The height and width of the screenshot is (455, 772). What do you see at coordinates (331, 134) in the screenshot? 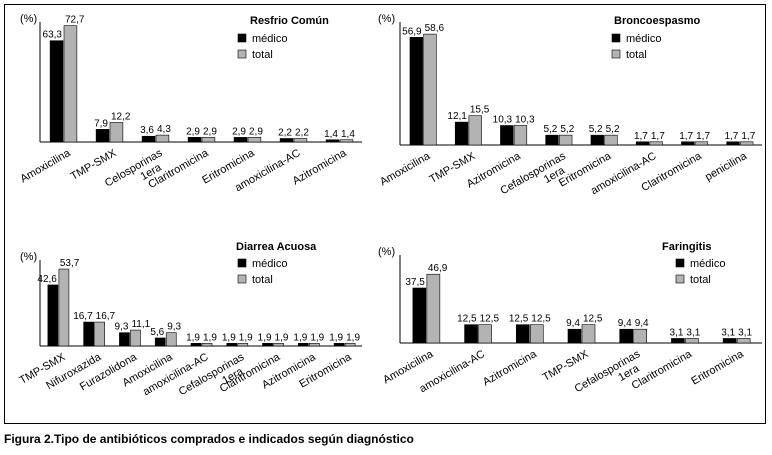
I see `data-label-medico: 1,4` at bounding box center [331, 134].